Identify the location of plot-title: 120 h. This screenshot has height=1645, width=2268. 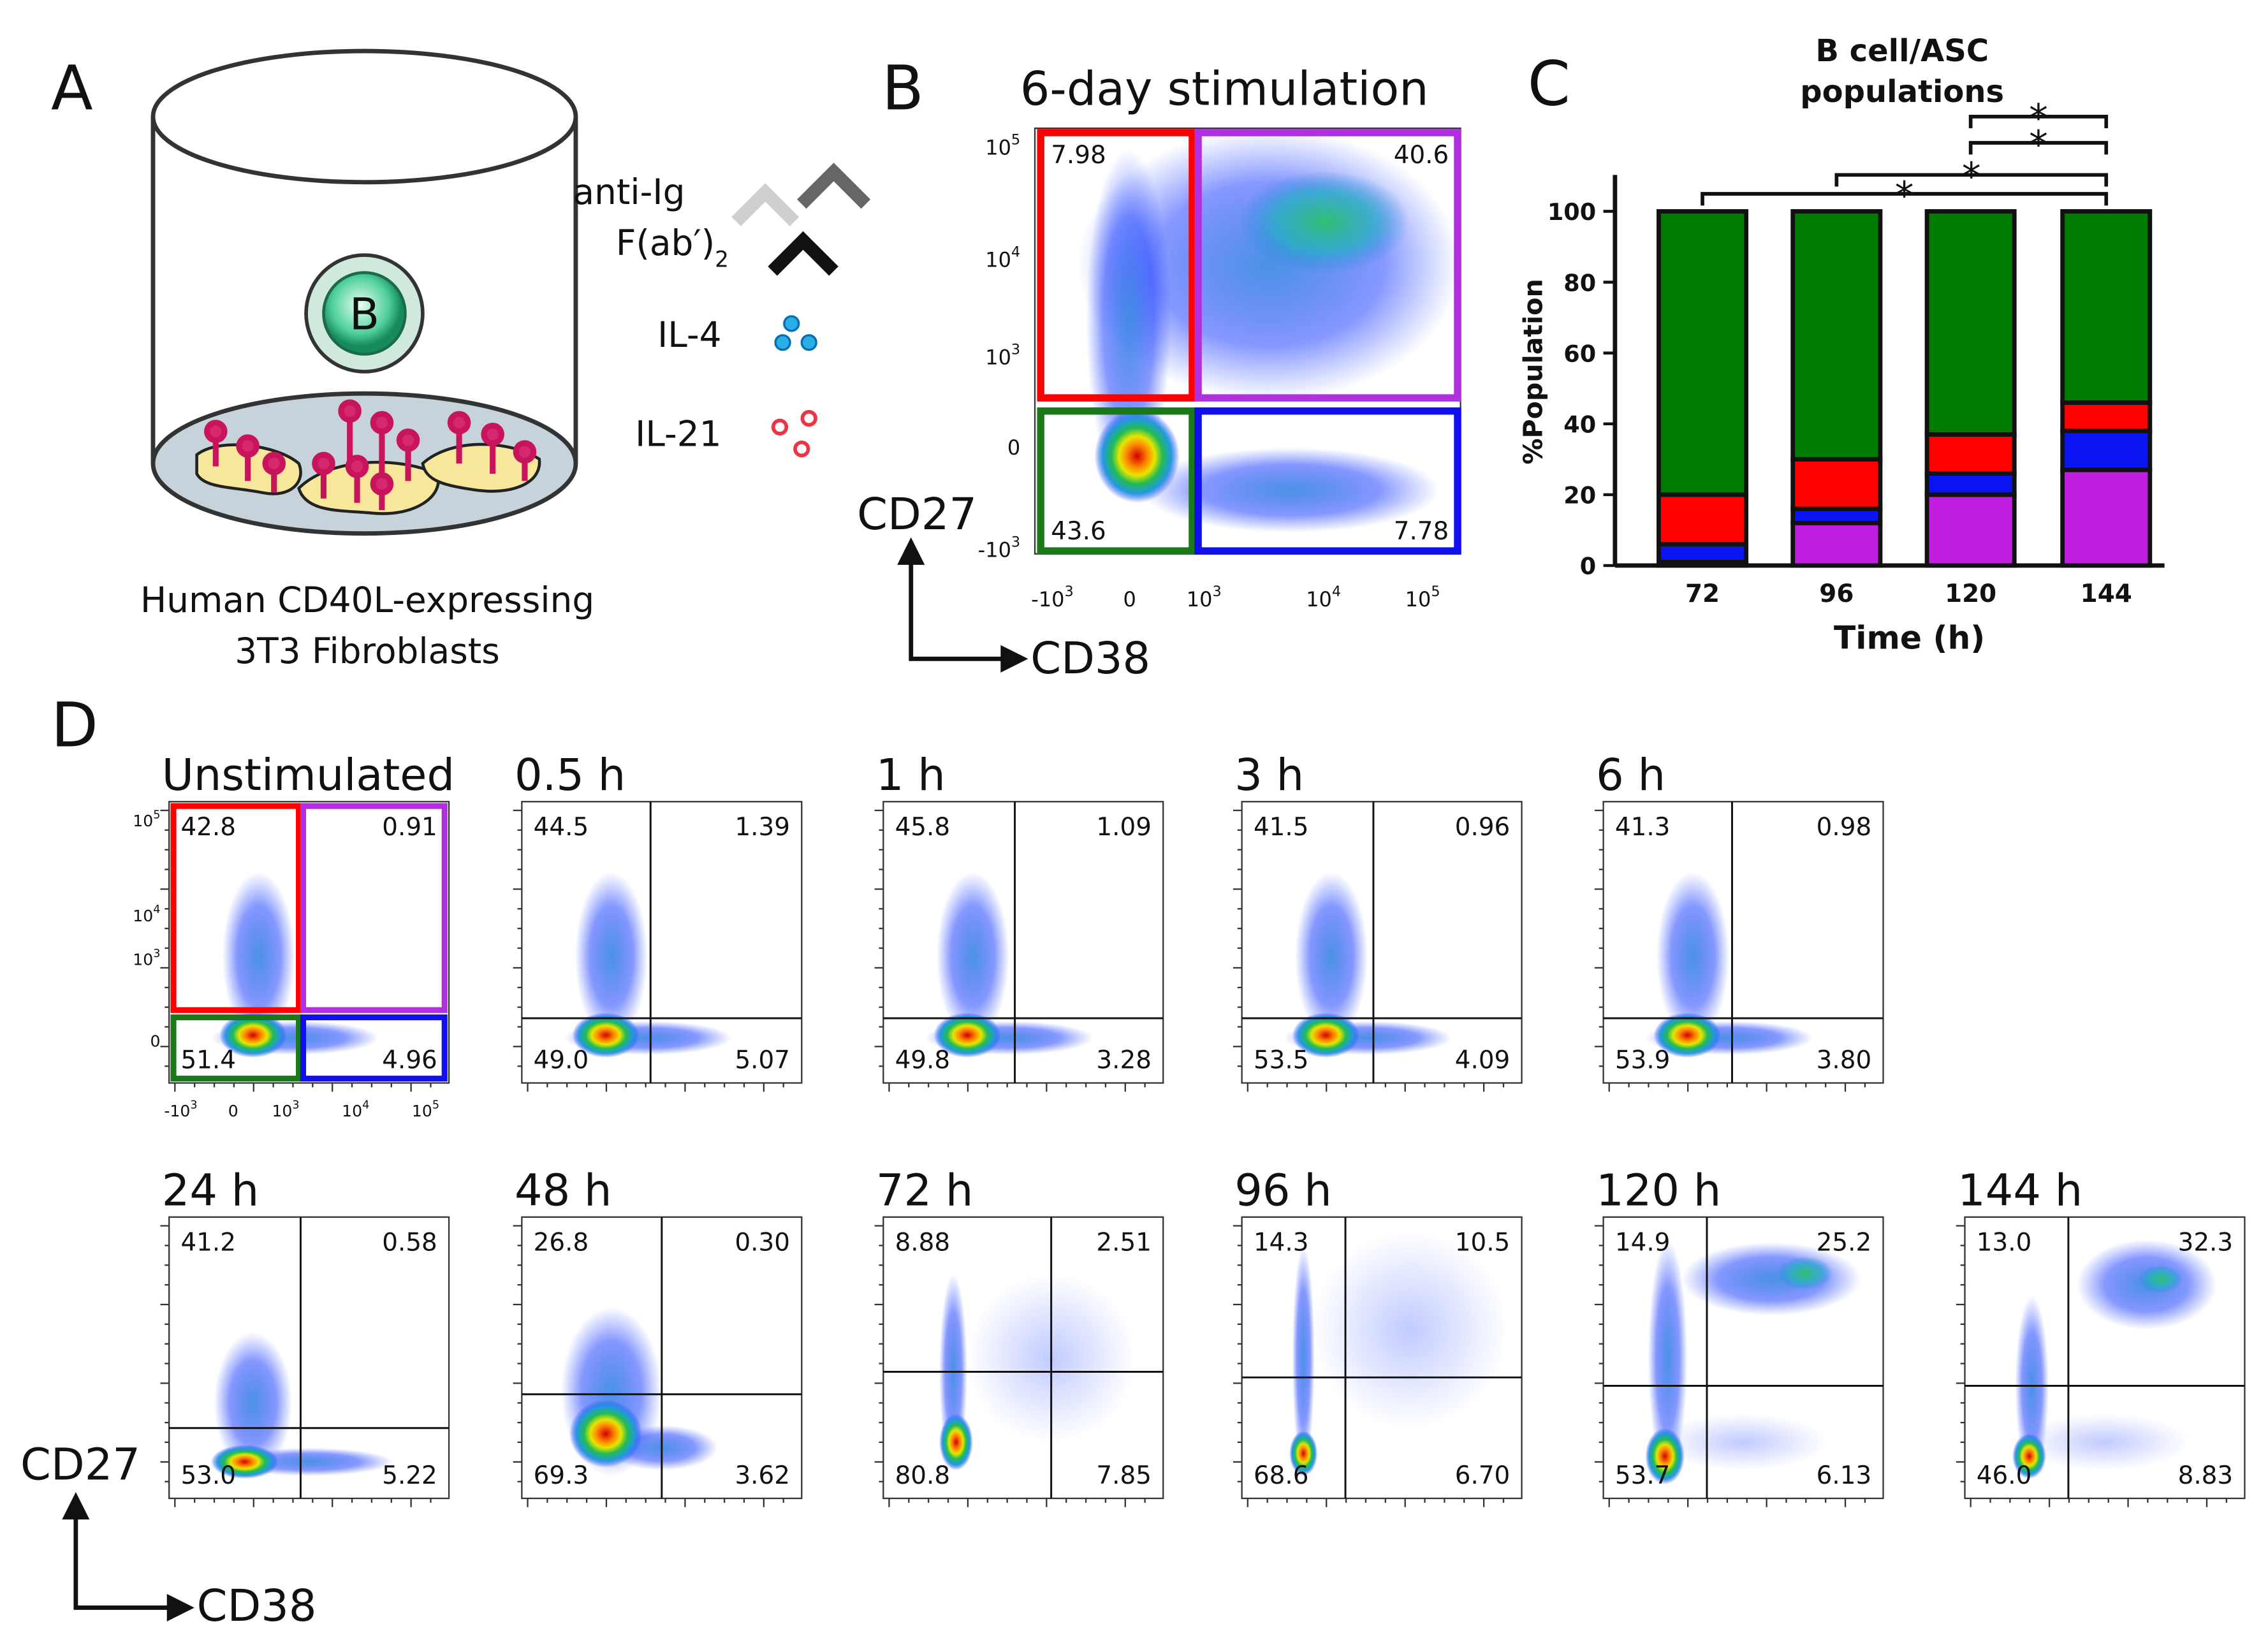
(1658, 1191).